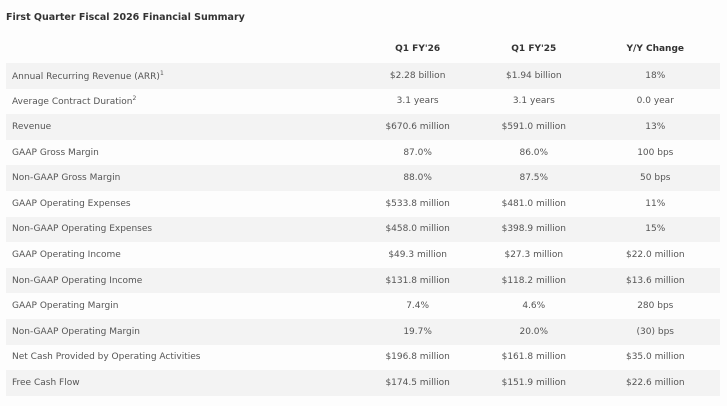 This screenshot has width=727, height=406. Describe the element at coordinates (534, 383) in the screenshot. I see `q1fy25-value: $151.9 million` at that location.